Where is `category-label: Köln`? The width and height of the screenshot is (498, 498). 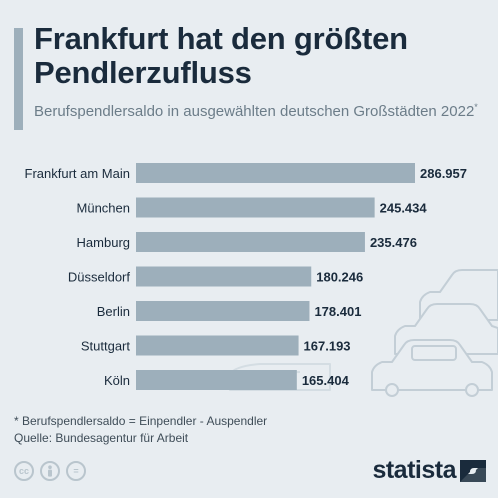 category-label: Köln is located at coordinates (117, 380).